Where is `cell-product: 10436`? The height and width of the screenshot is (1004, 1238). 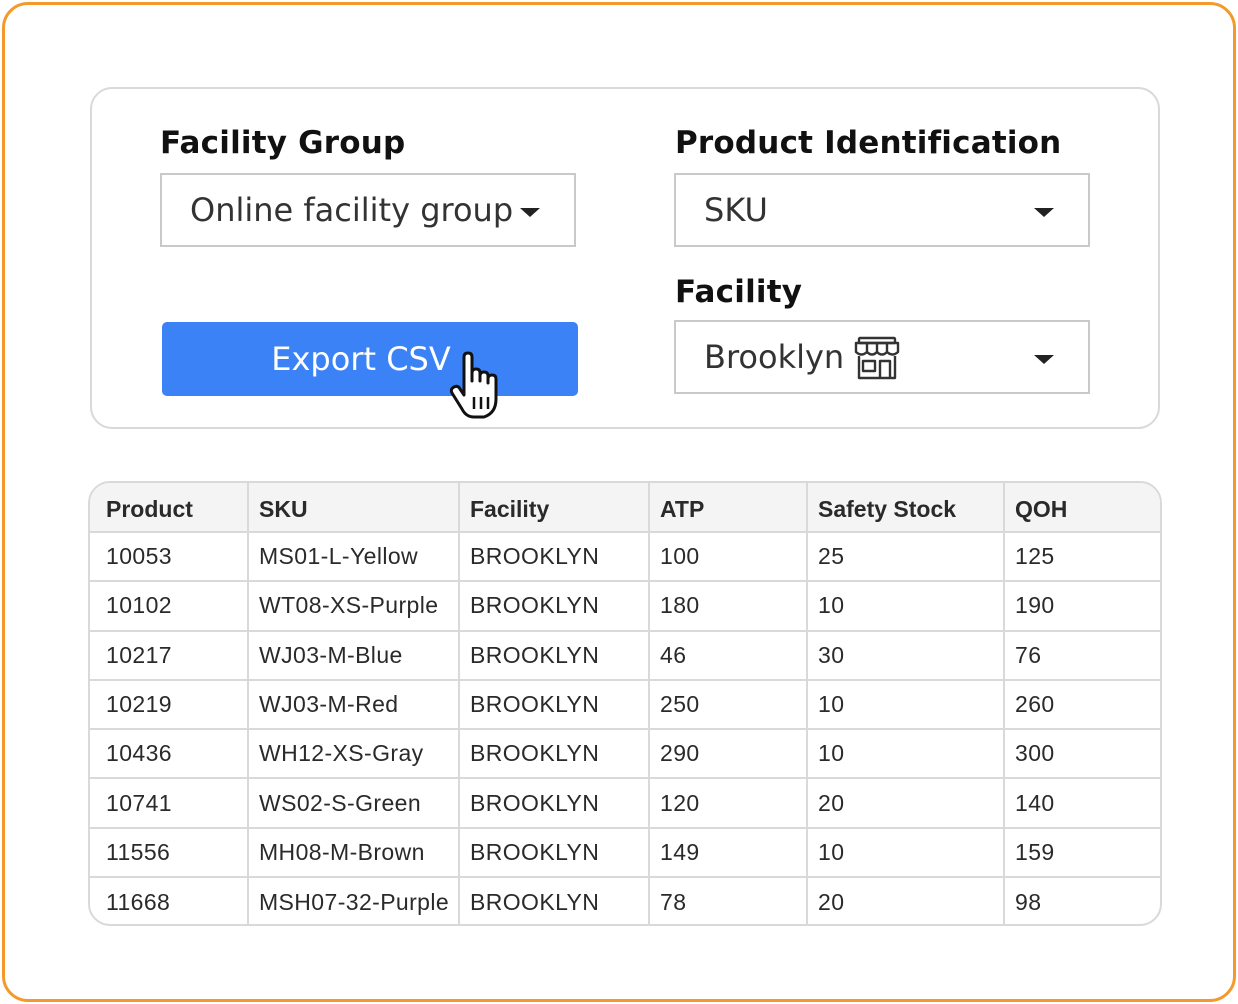
cell-product: 10436 is located at coordinates (169, 754).